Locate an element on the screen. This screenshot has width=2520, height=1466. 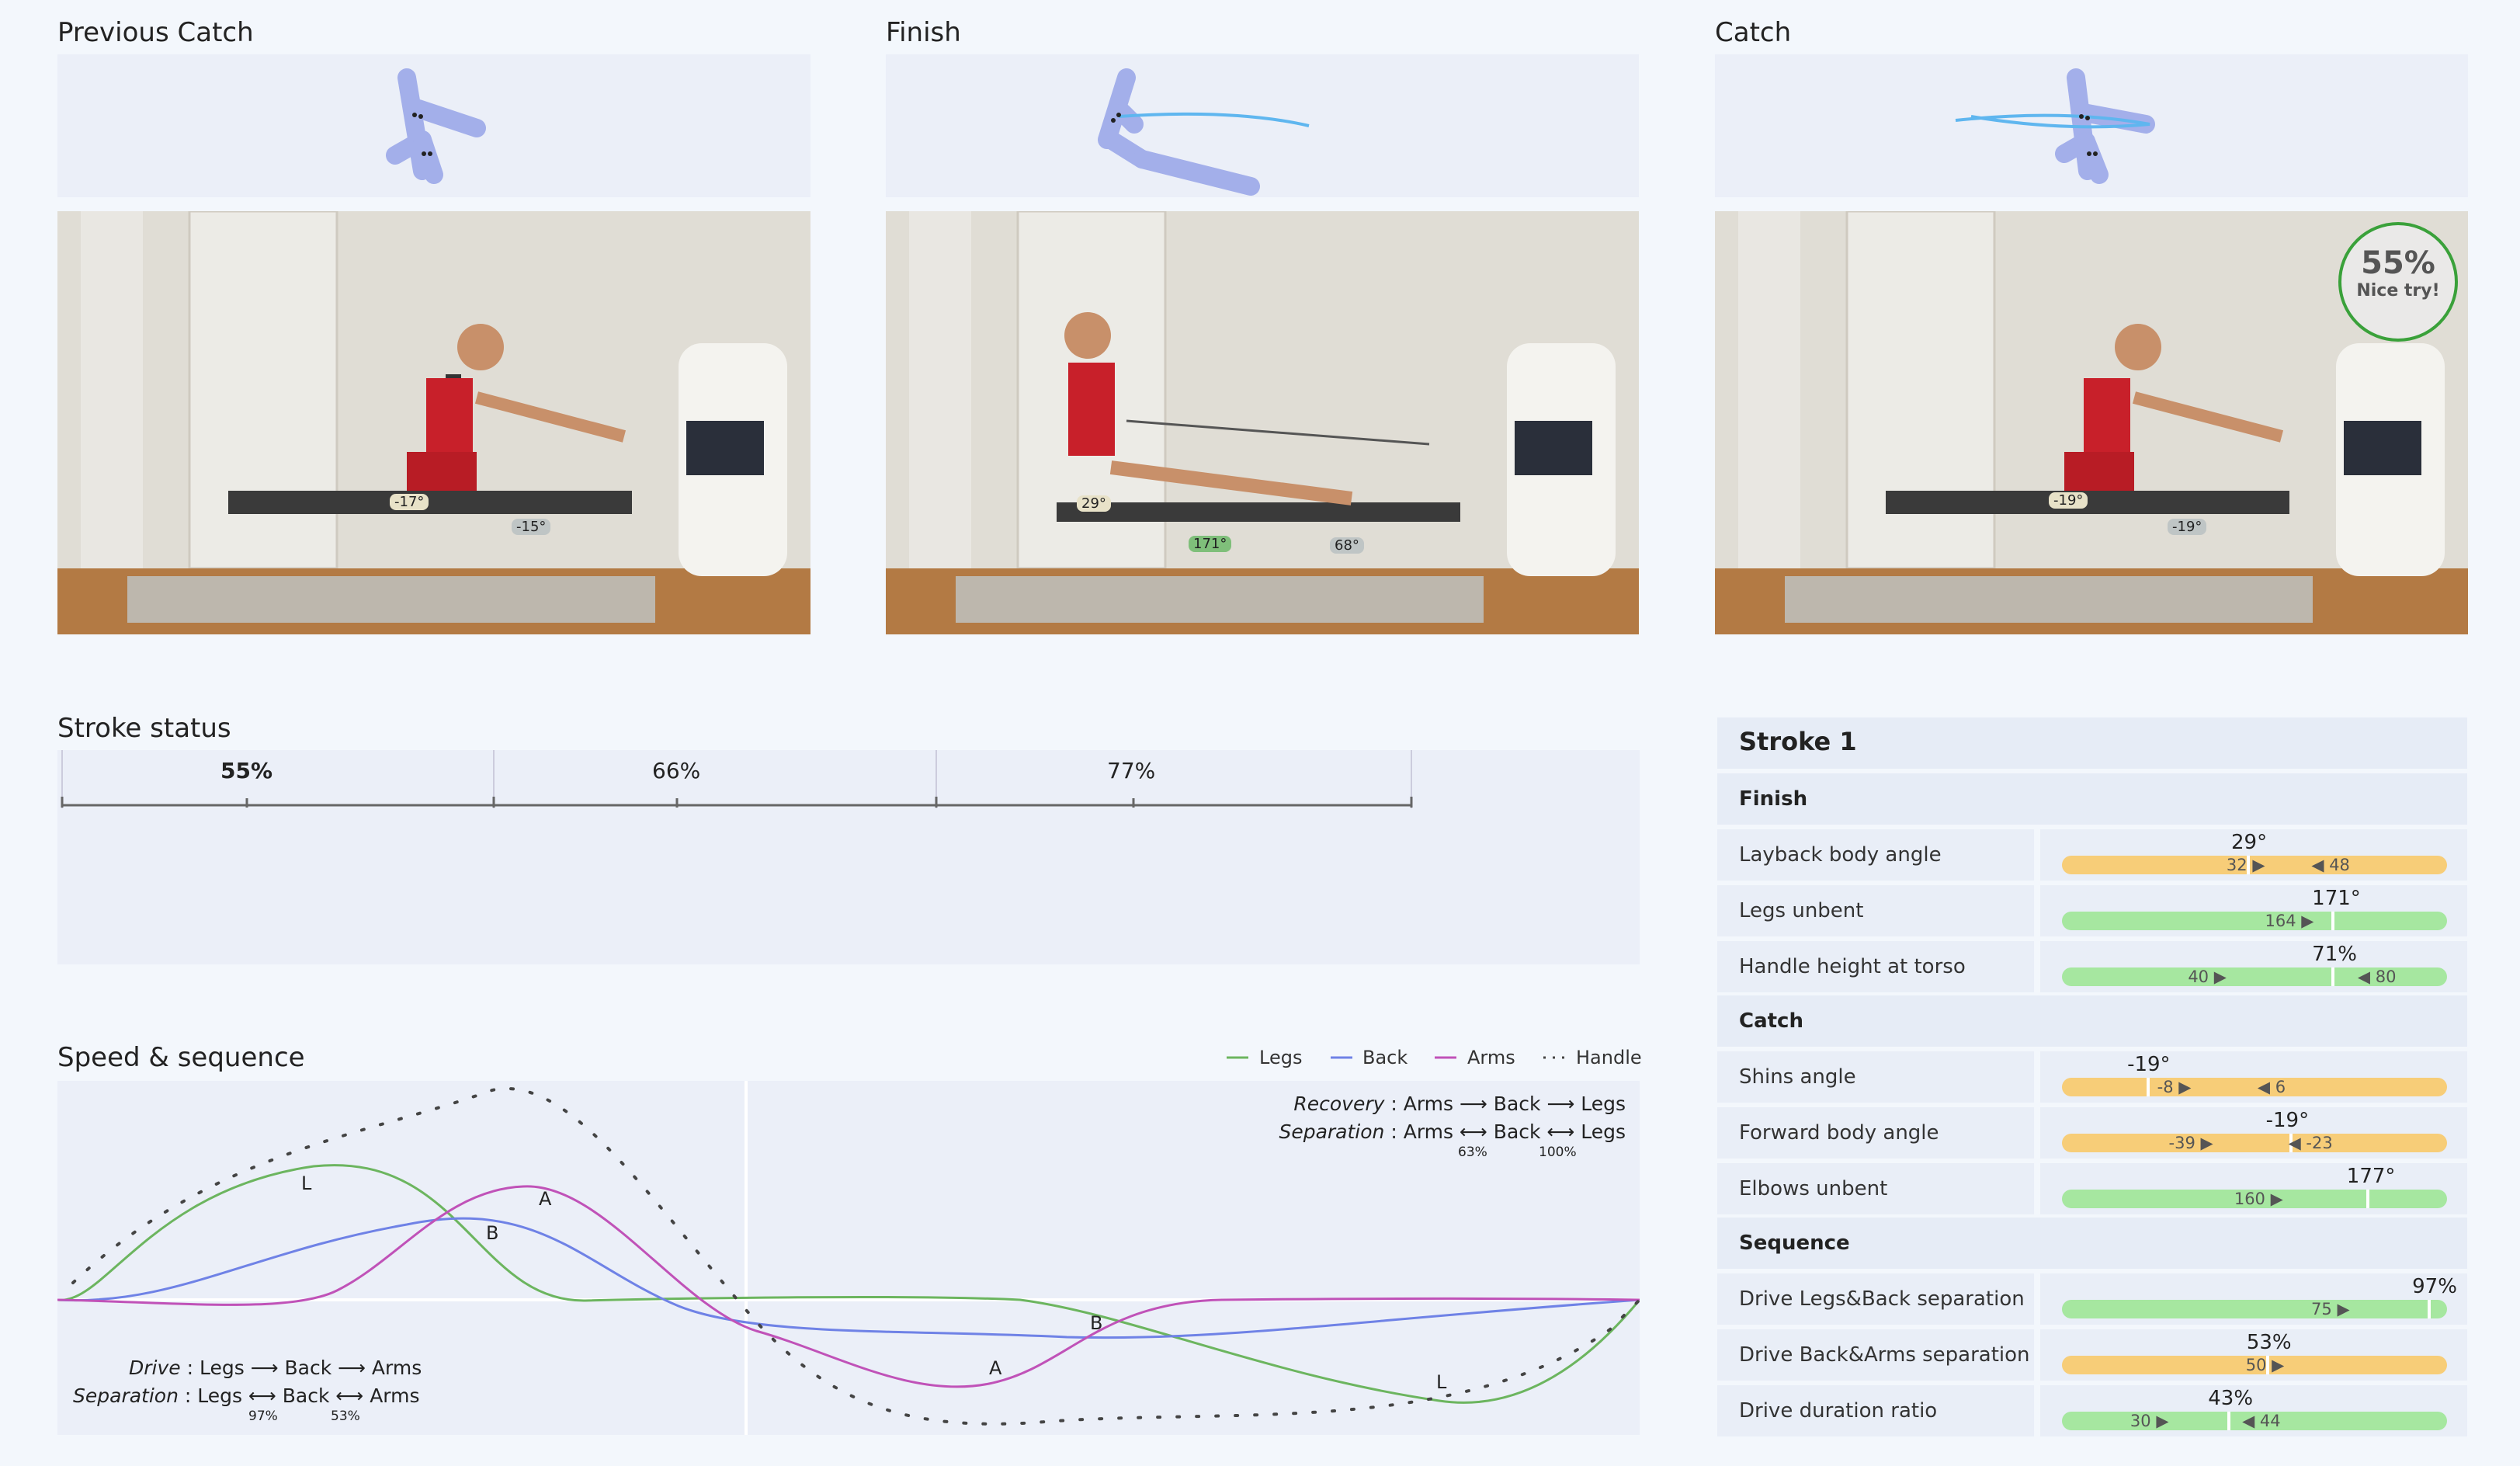
threshold-value: 6 is located at coordinates (2280, 1087).